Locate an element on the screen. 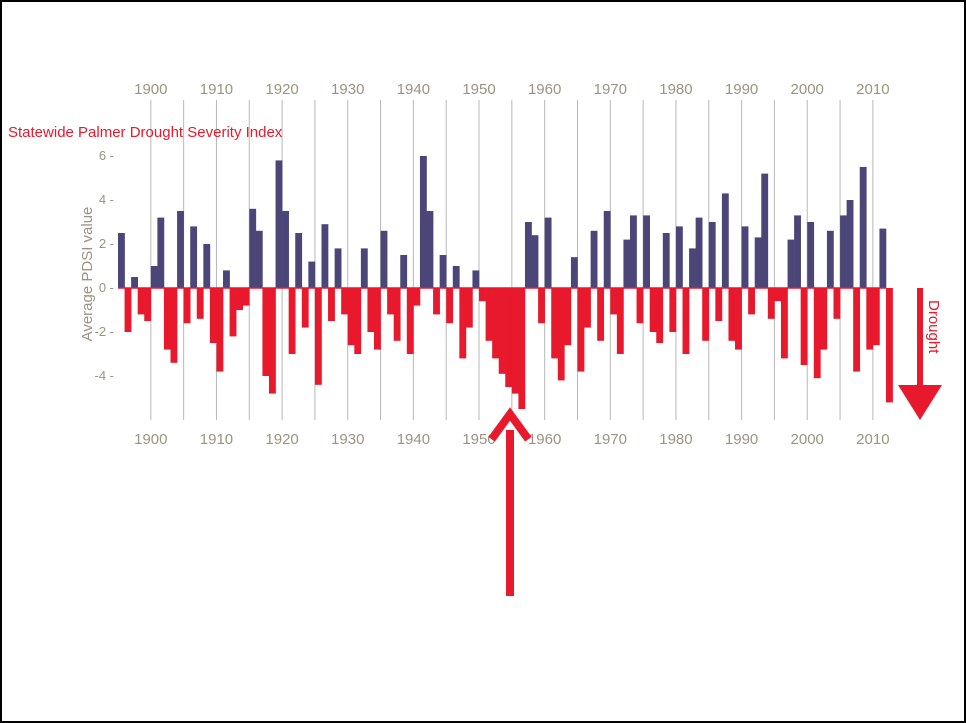 This screenshot has height=723, width=966. x-tick-label-bottom: 1900 is located at coordinates (150, 439).